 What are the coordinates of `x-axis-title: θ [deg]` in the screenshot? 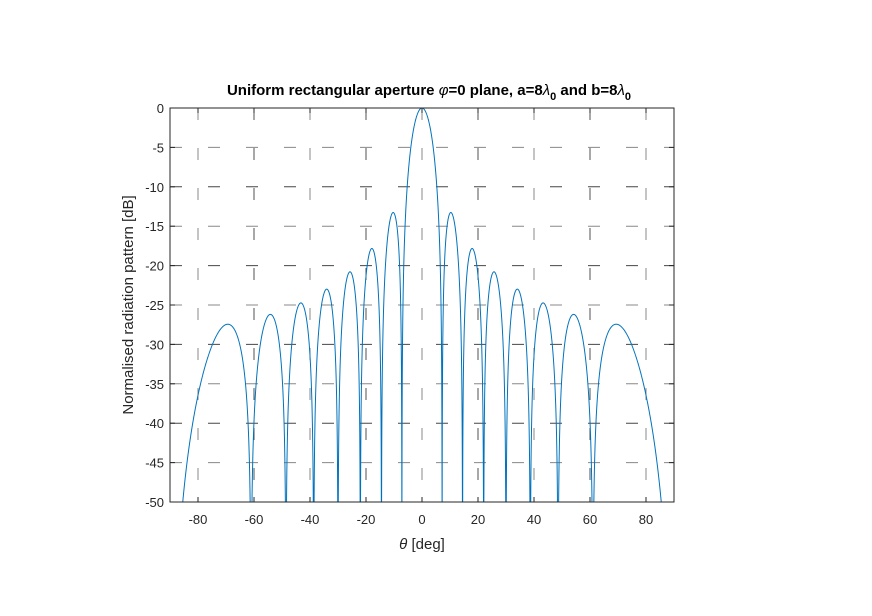 It's located at (422, 544).